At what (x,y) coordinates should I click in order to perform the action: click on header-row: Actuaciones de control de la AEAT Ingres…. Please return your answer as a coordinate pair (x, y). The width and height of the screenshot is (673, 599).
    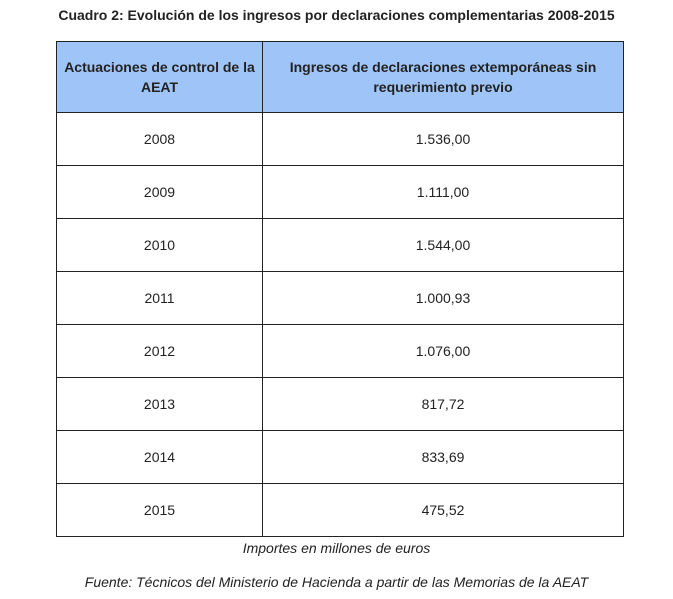
    Looking at the image, I should click on (340, 77).